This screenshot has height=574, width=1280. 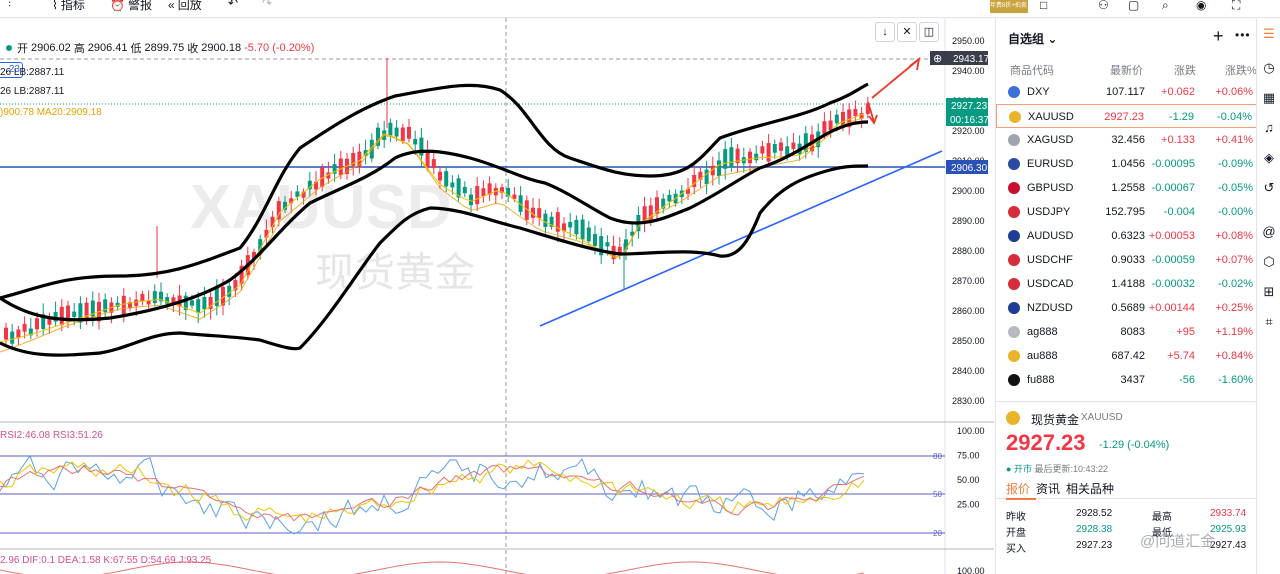 What do you see at coordinates (11, 70) in the screenshot?
I see `indicator-value-tag: .23` at bounding box center [11, 70].